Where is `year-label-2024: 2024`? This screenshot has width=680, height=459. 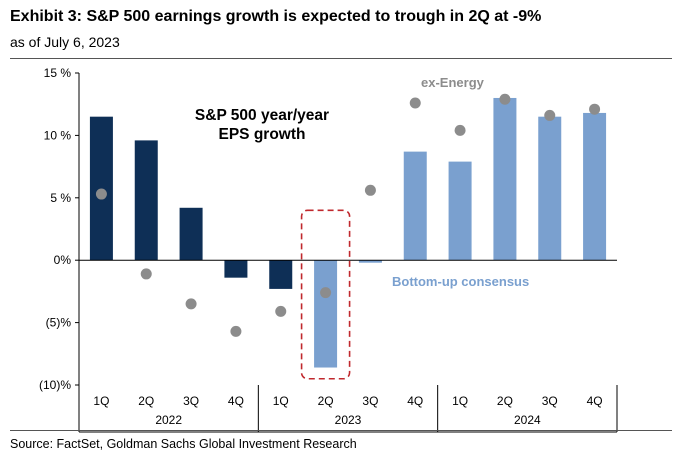
year-label-2024: 2024 is located at coordinates (527, 420).